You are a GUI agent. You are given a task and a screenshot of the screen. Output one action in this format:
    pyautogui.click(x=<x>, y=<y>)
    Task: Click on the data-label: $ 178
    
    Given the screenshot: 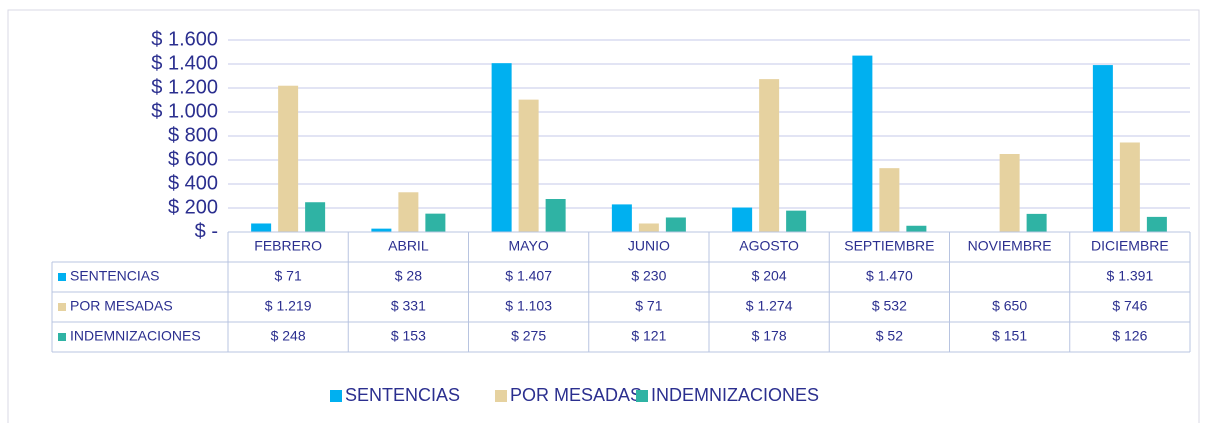 What is the action you would take?
    pyautogui.click(x=769, y=336)
    